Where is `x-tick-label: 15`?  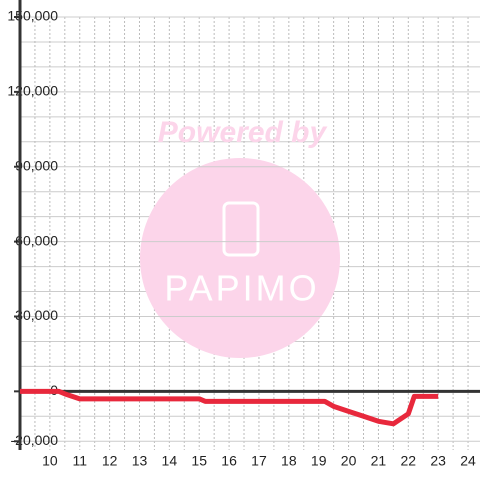
x-tick-label: 15 is located at coordinates (199, 461).